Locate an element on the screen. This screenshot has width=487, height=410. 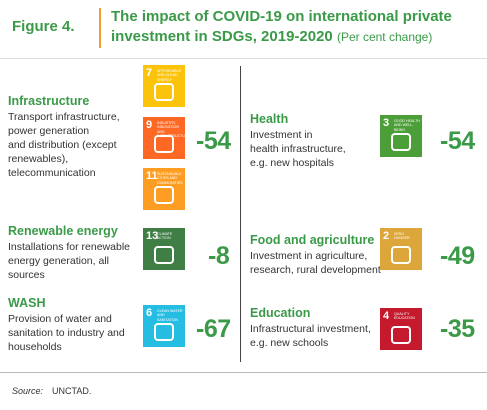
sector-description: e.g. new schools is located at coordinates (289, 343).